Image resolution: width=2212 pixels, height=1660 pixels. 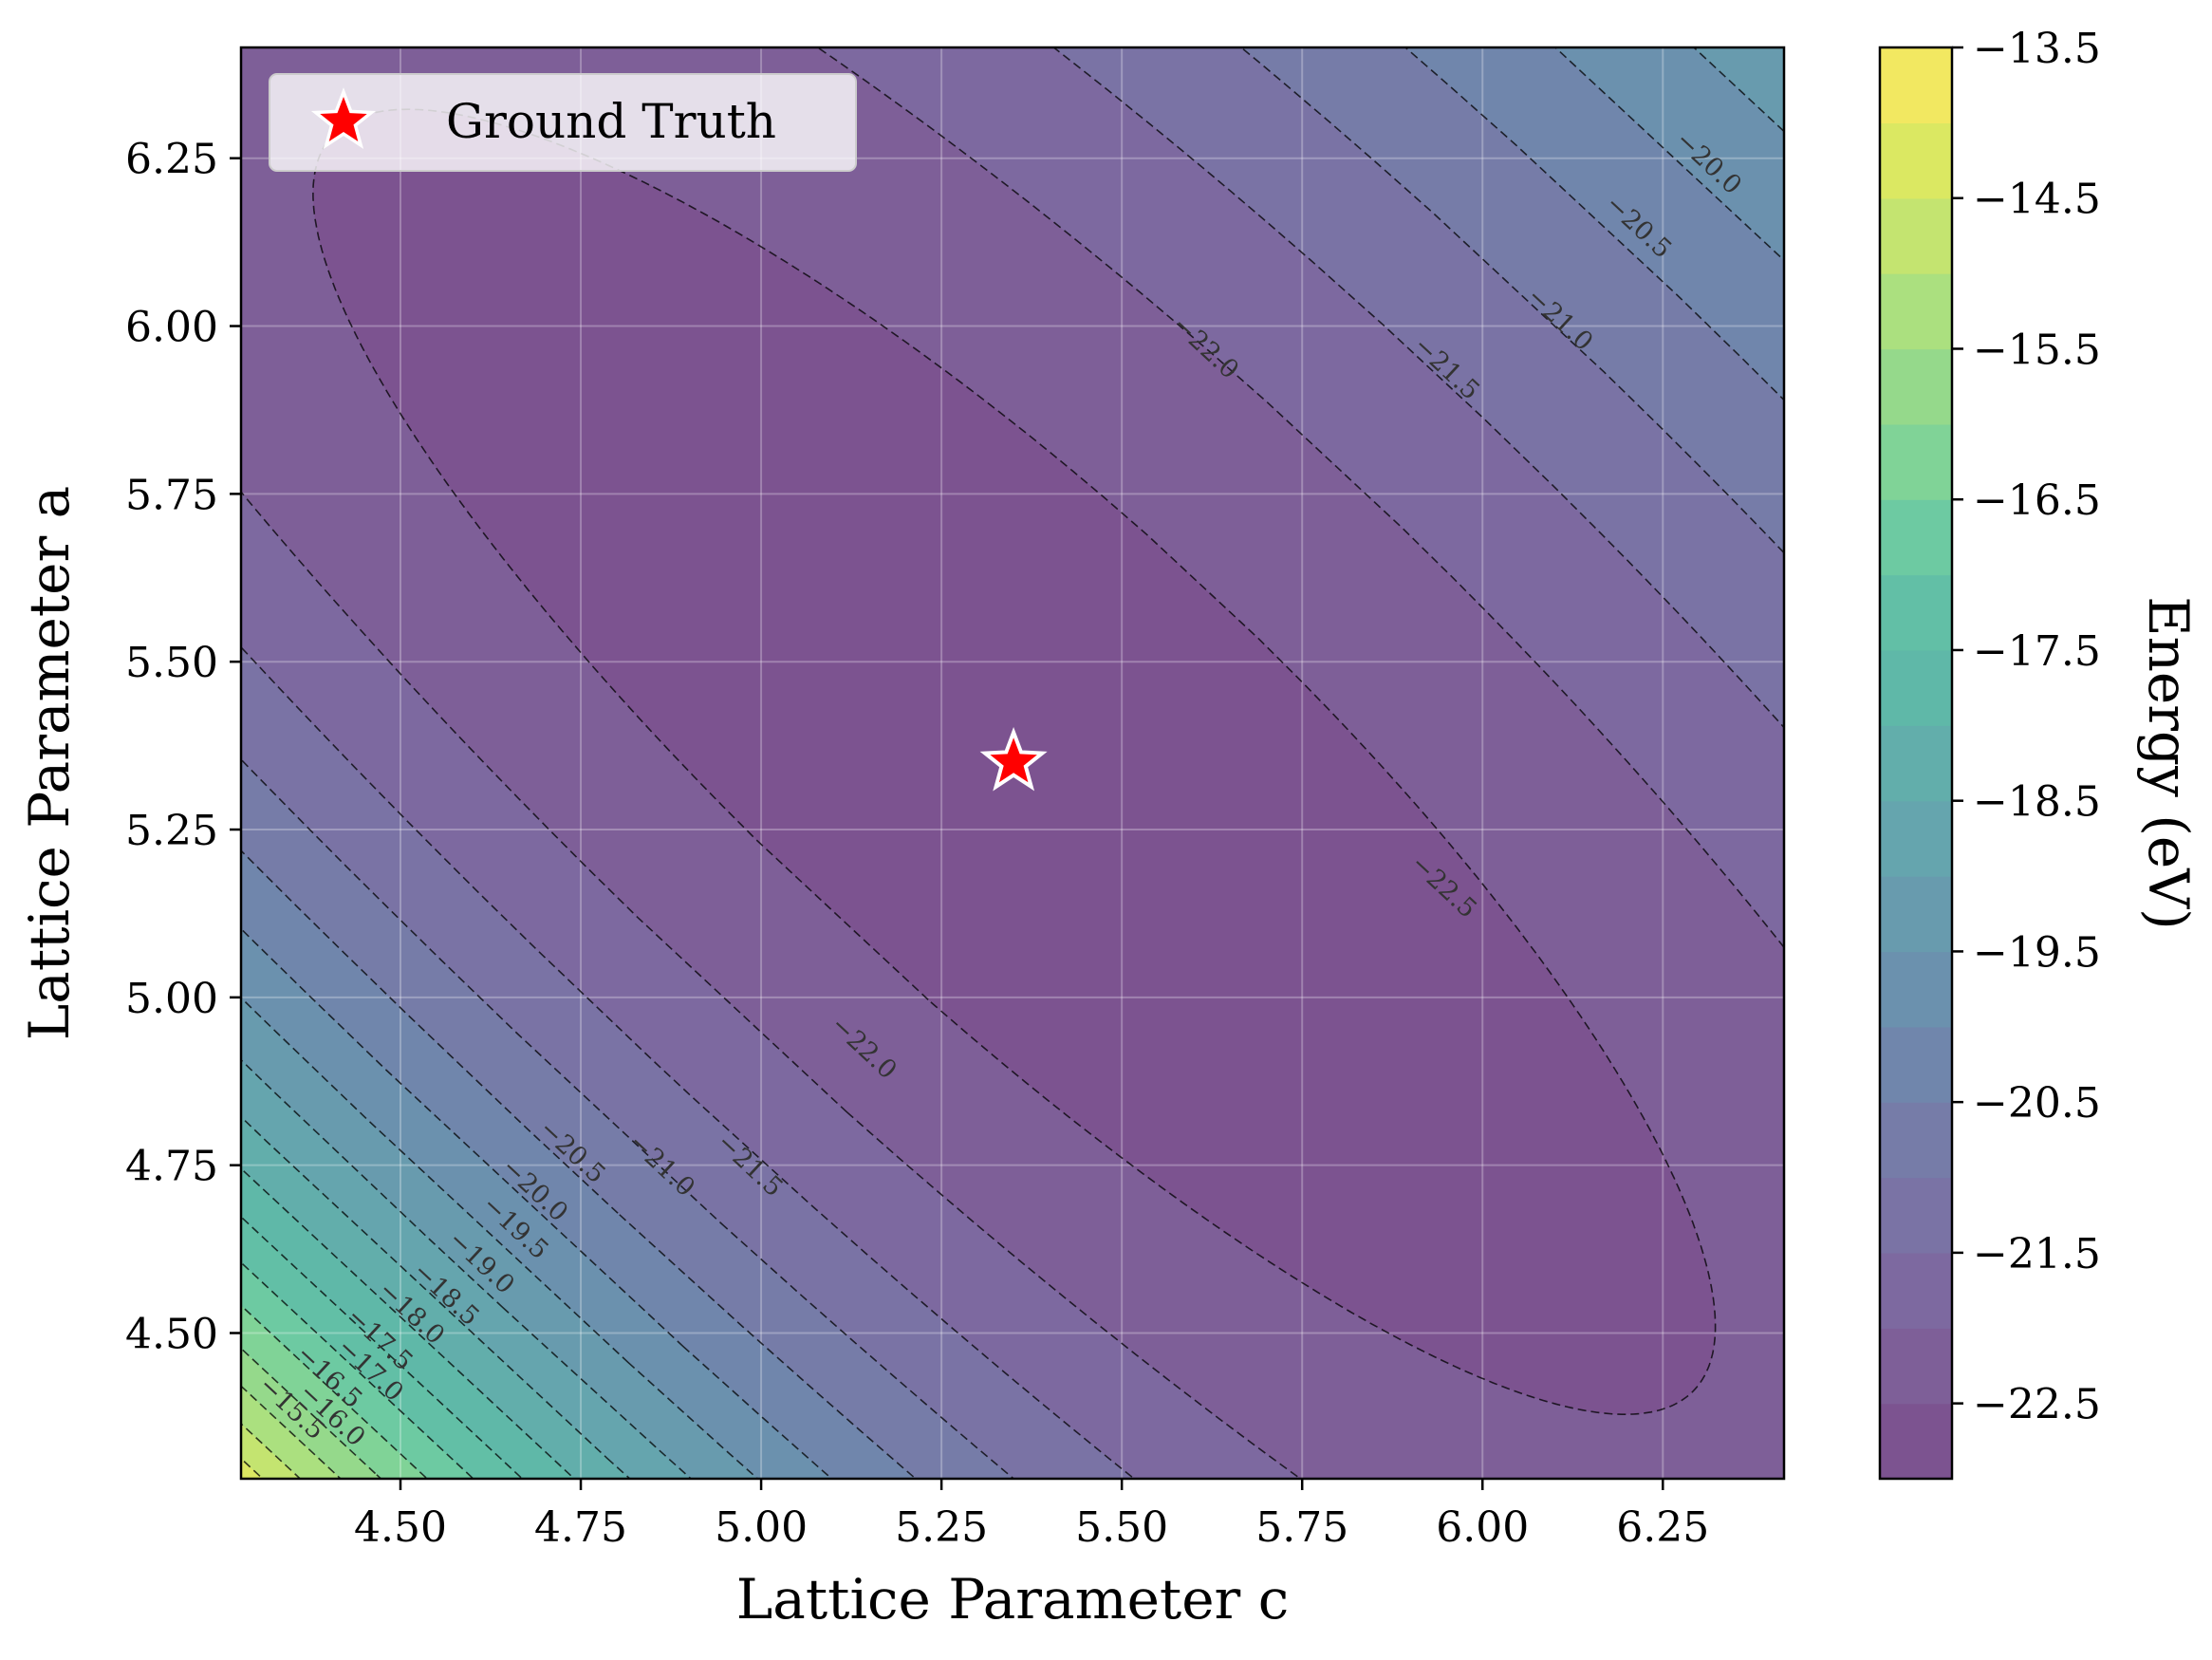 I want to click on colorbar-tick-label: −14.5, so click(x=2037, y=200).